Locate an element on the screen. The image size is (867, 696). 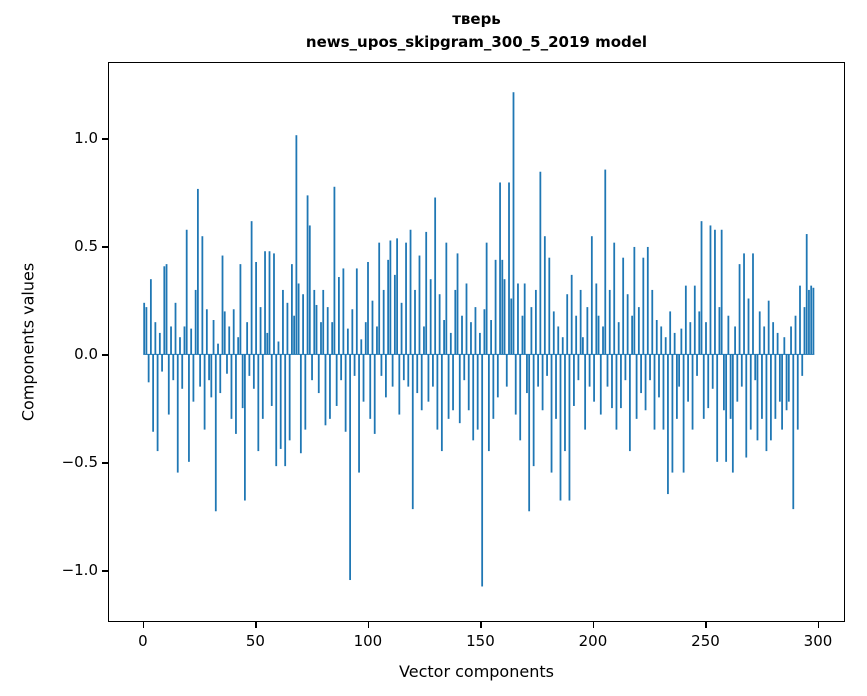
x-tick-label: 150 is located at coordinates (480, 641).